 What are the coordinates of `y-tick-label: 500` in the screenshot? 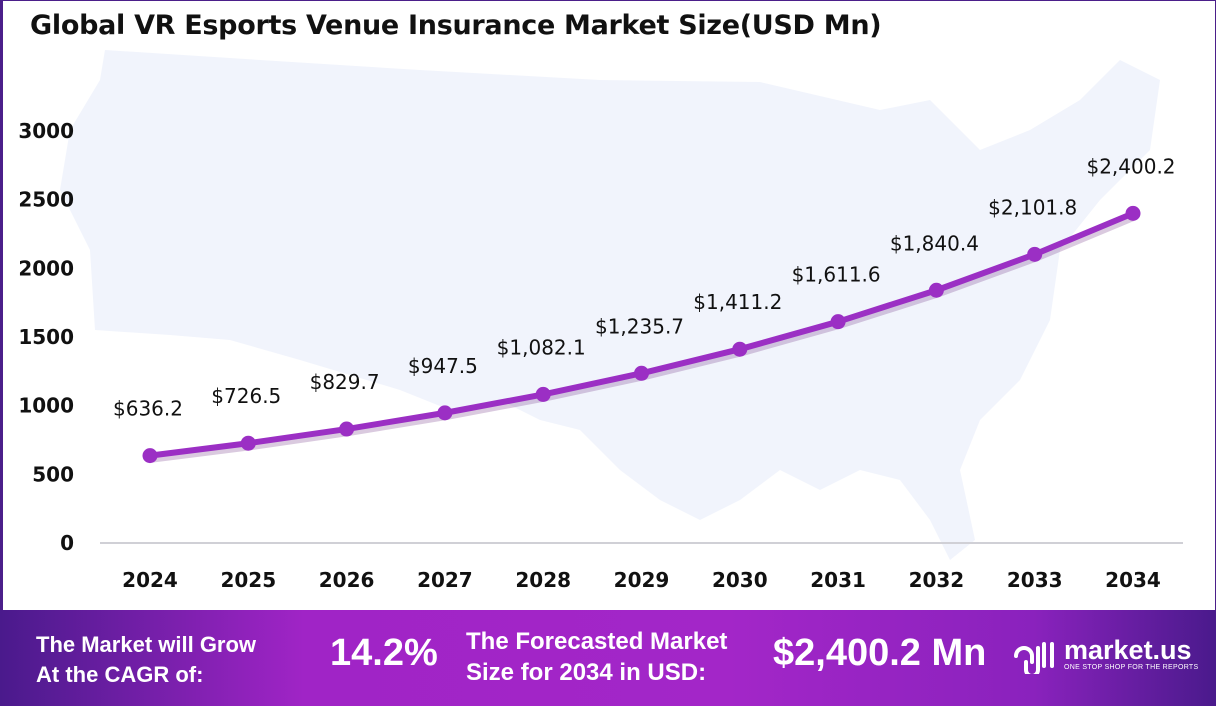 It's located at (53, 474).